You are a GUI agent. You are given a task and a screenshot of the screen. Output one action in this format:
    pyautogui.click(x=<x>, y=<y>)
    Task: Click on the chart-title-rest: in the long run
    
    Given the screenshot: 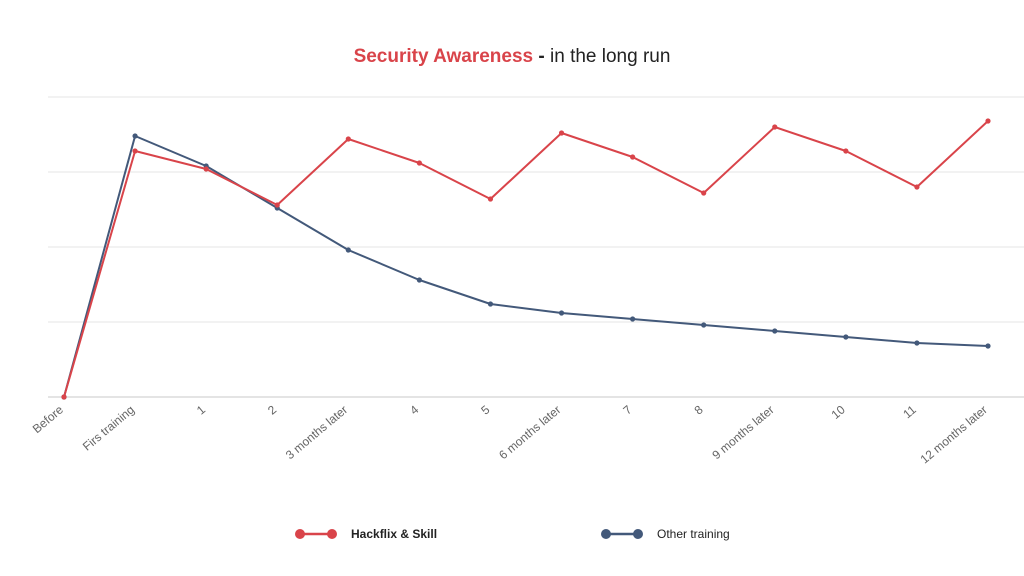 What is the action you would take?
    pyautogui.click(x=610, y=56)
    